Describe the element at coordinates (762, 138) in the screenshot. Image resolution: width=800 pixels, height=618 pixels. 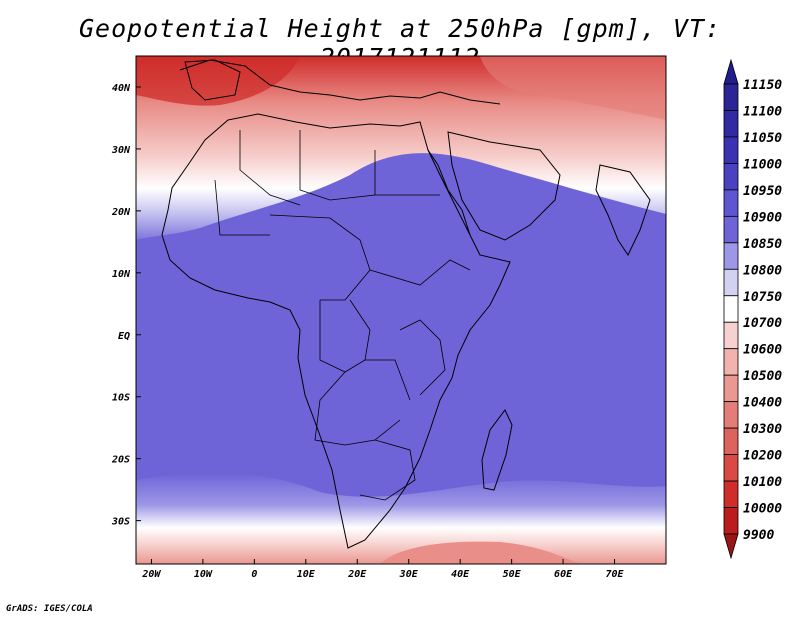
I see `colorbar-label: 11050` at that location.